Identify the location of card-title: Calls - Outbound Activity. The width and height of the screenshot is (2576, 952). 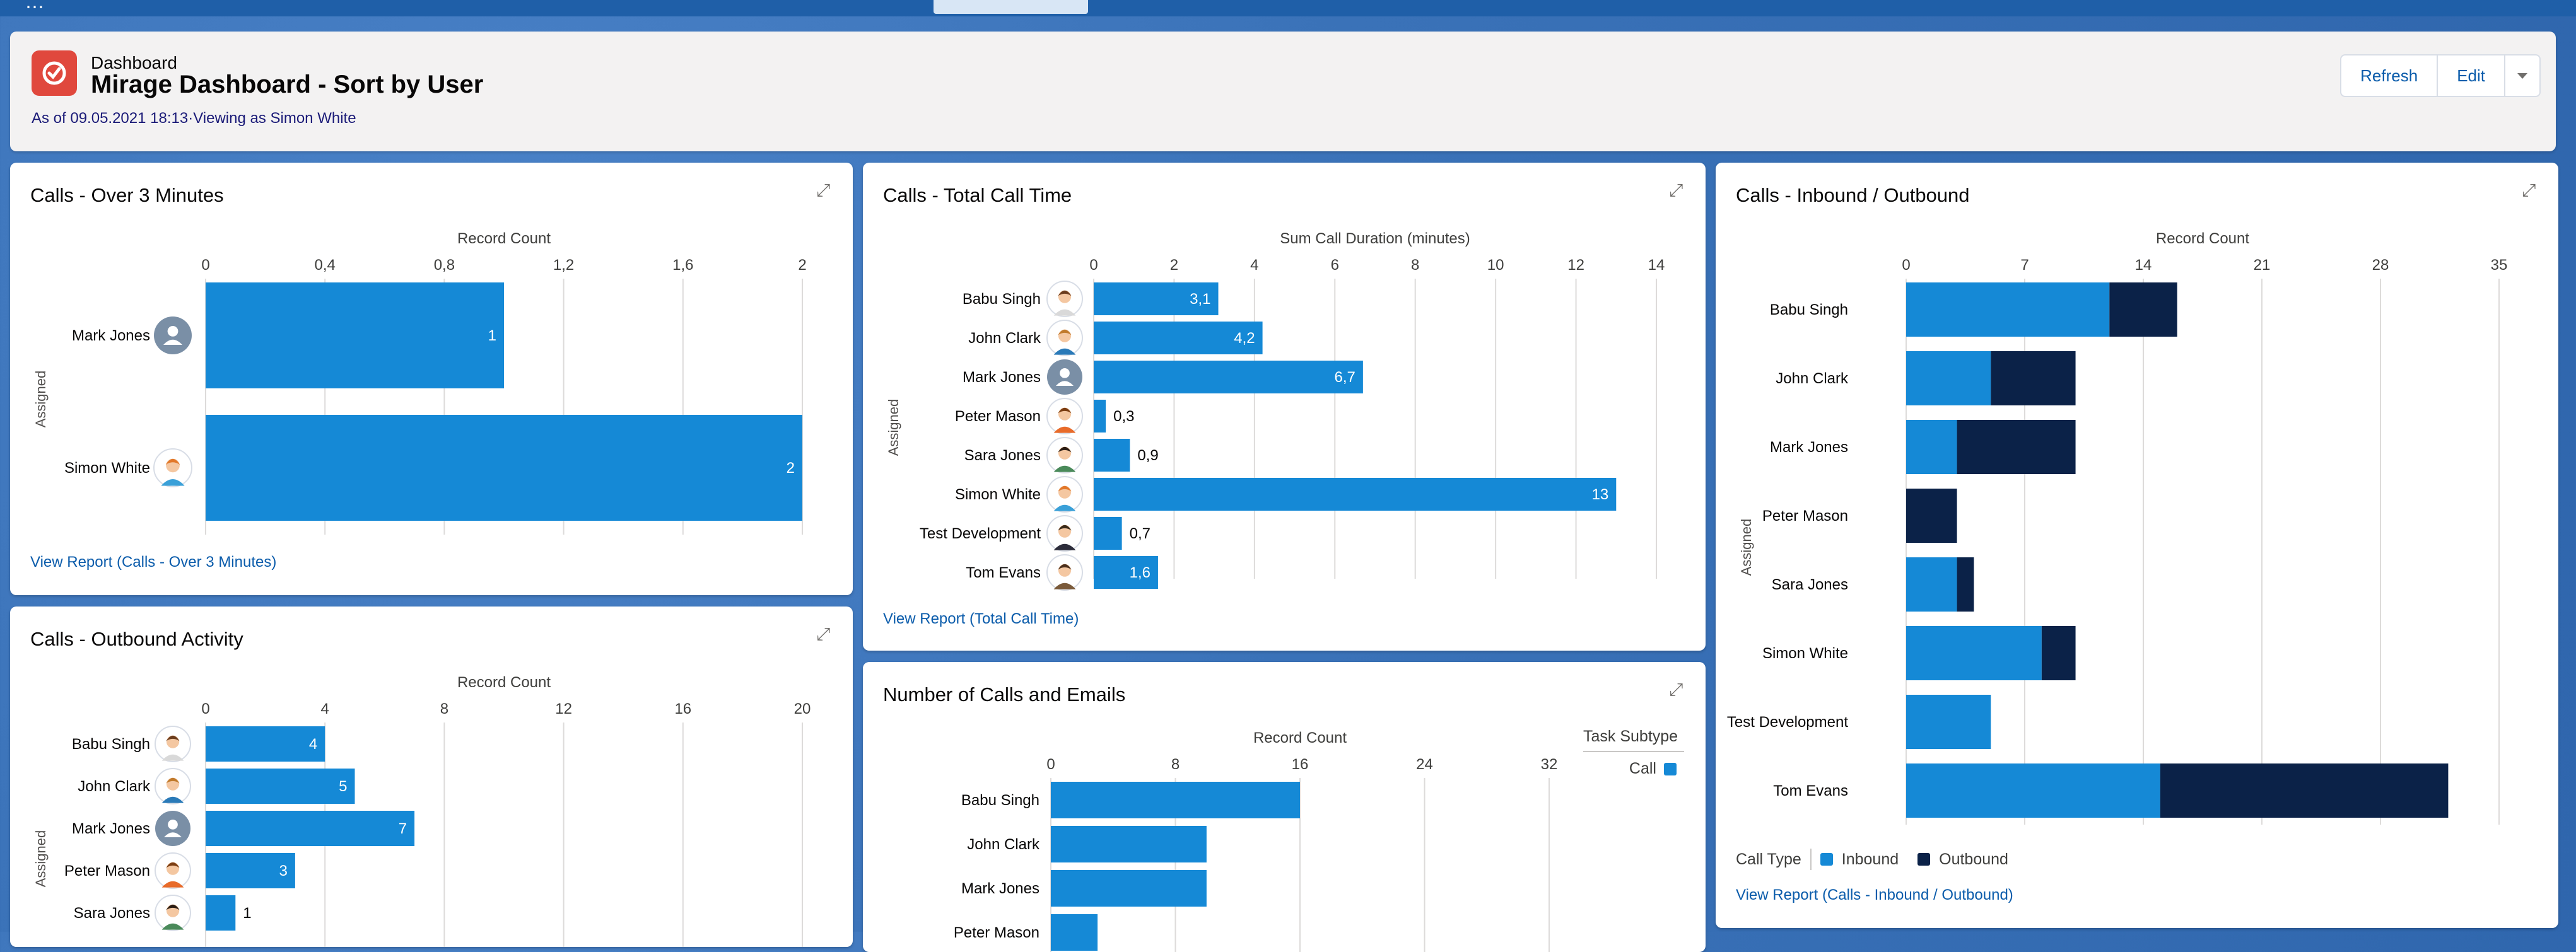
(136, 639).